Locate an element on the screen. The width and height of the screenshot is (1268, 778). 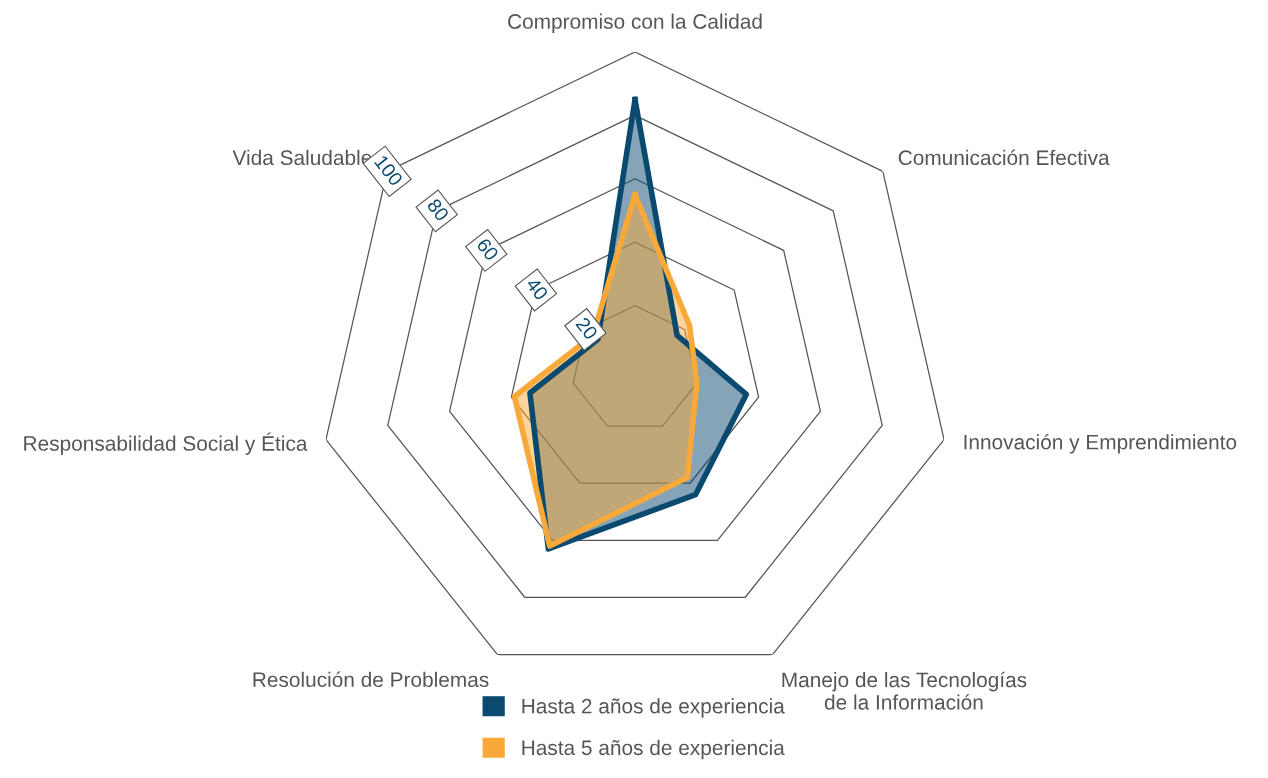
spoke-label: Resolución de Problemas is located at coordinates (371, 679).